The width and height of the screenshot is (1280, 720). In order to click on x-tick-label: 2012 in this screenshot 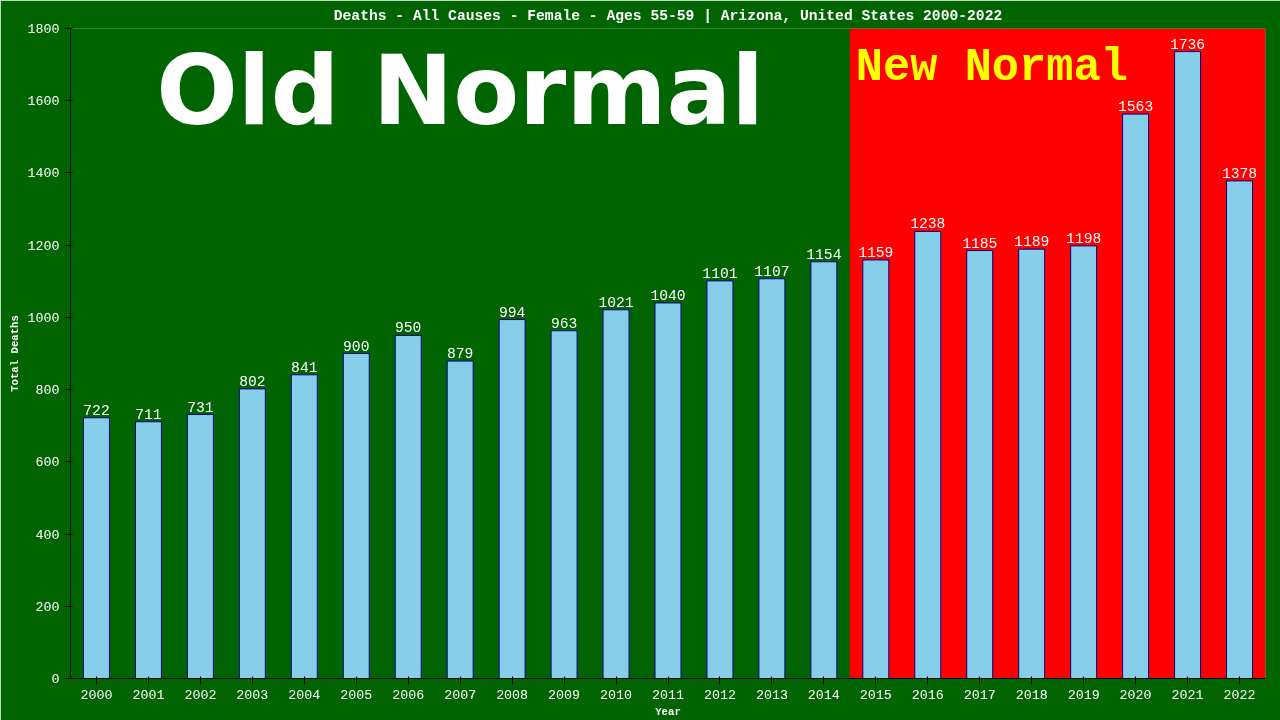, I will do `click(719, 695)`.